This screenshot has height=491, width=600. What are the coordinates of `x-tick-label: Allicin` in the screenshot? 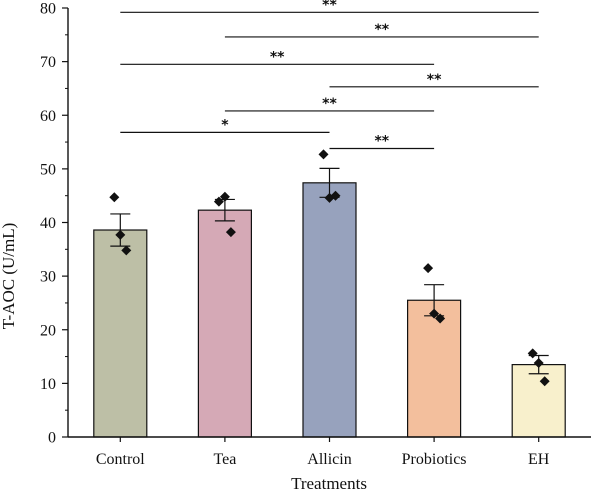 It's located at (329, 459).